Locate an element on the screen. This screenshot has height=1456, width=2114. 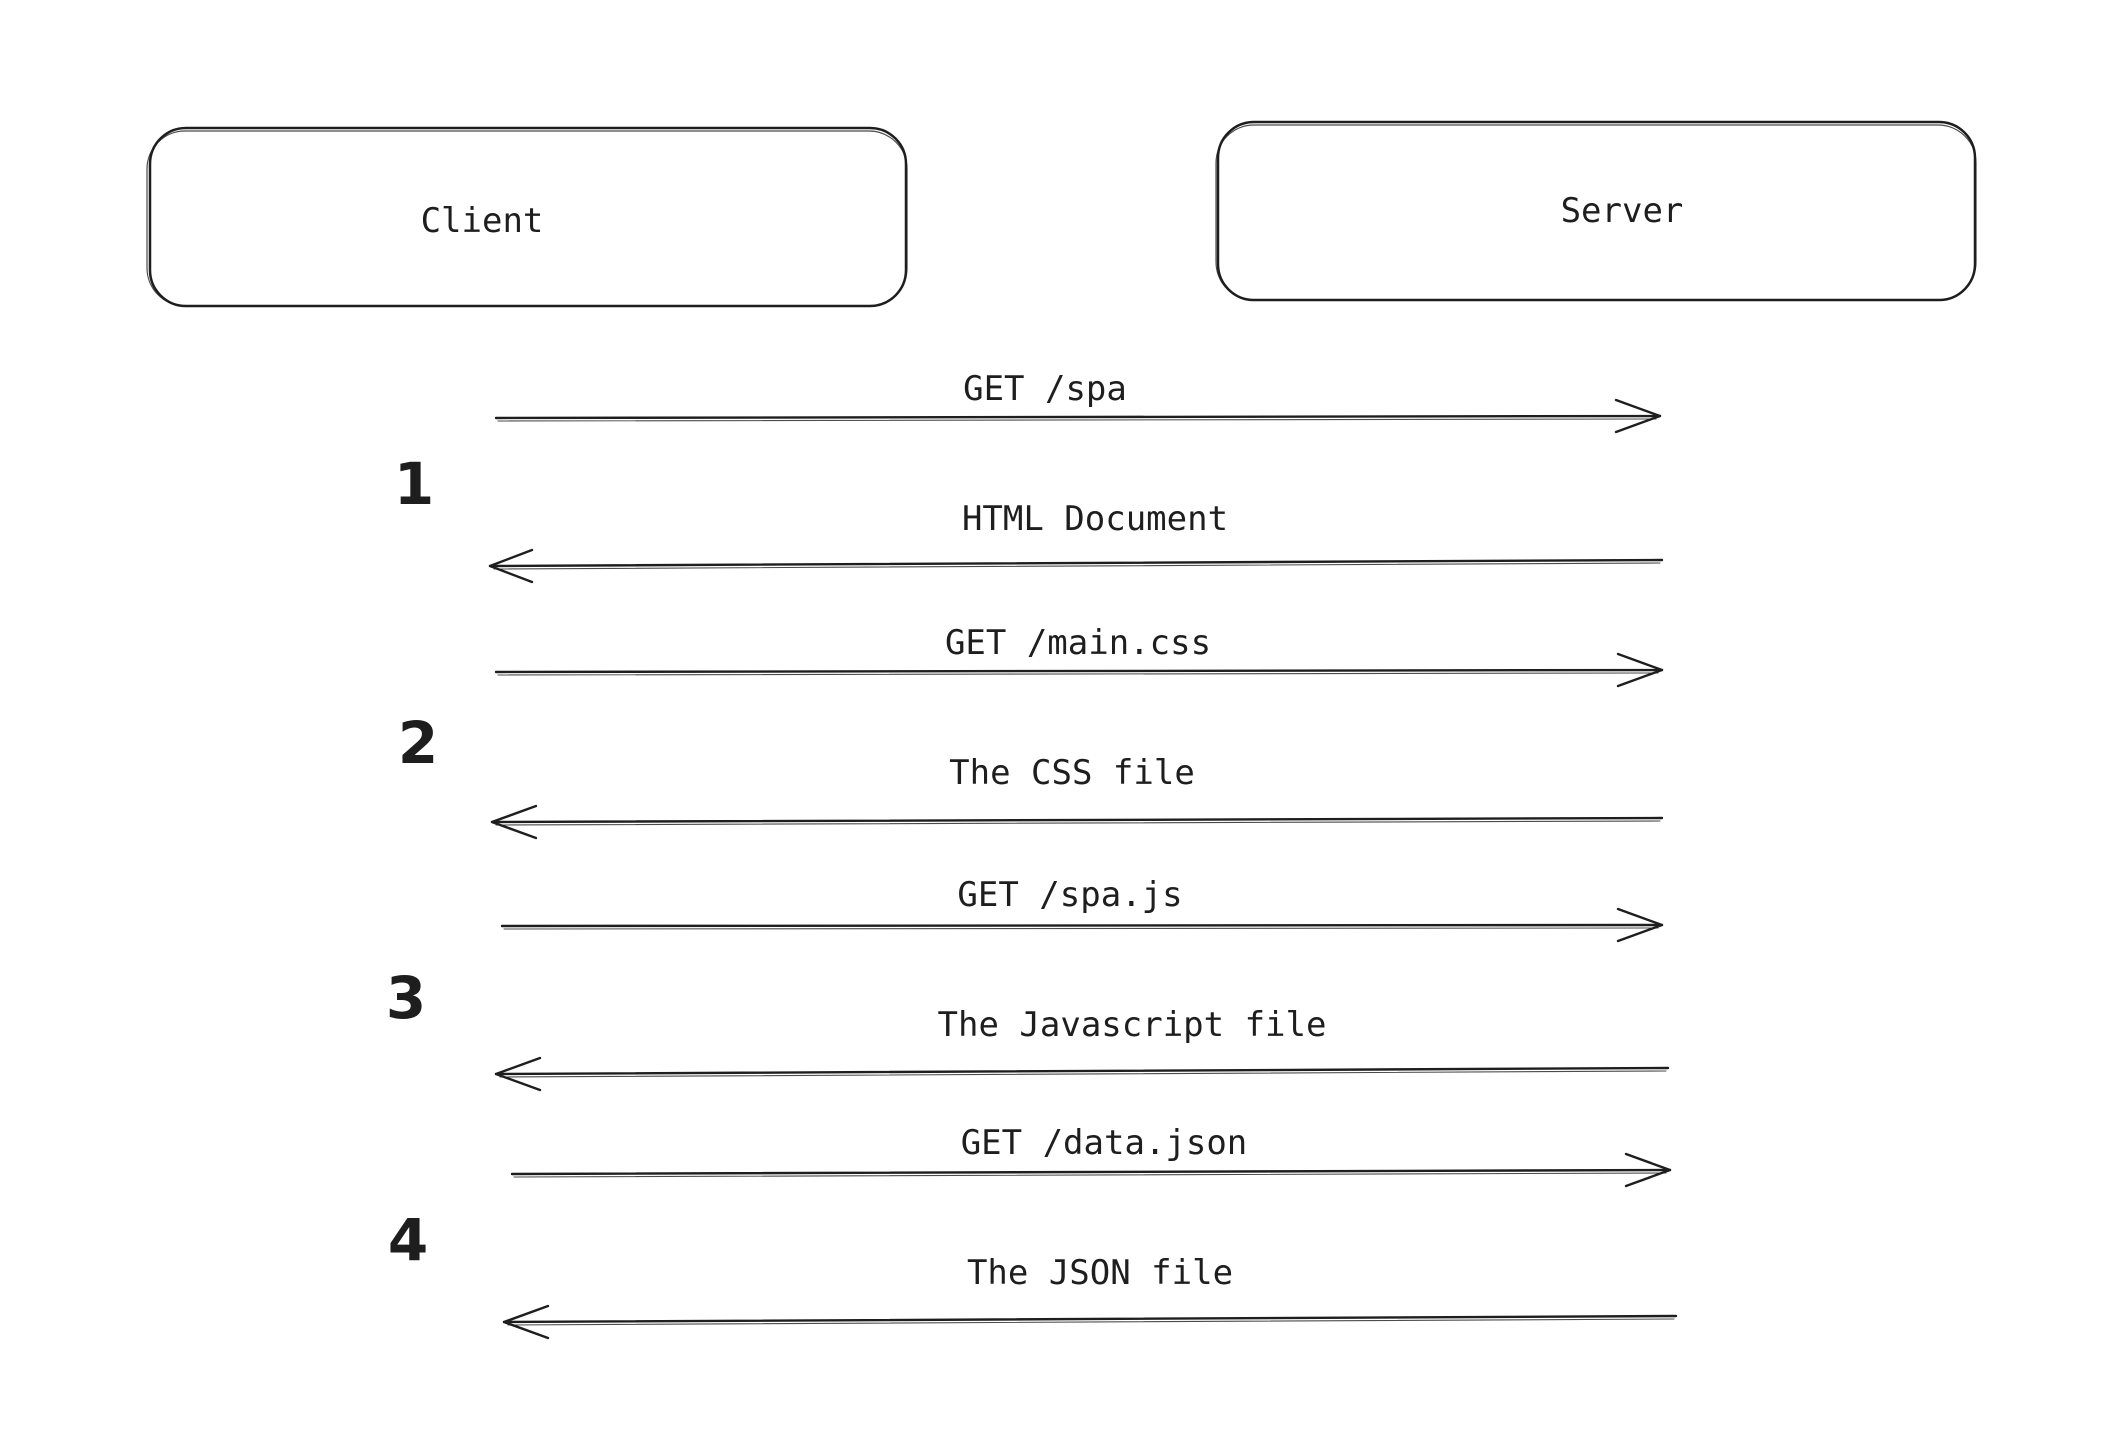
message-label: HTML Document is located at coordinates (1095, 519).